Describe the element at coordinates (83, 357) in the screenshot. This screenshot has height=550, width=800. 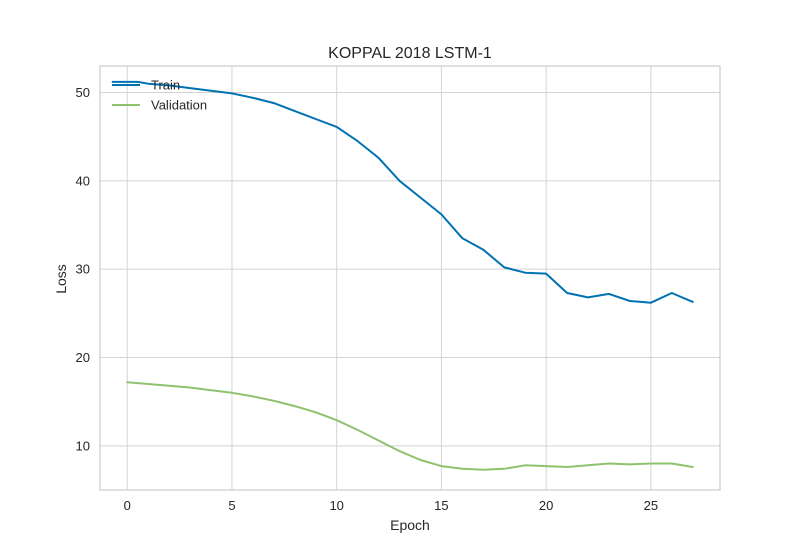
I see `y-tick-label: 20` at that location.